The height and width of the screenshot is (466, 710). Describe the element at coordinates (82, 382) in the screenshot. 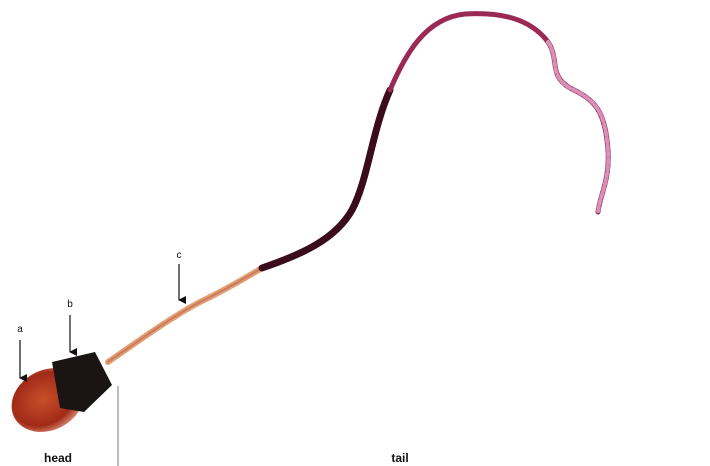

I see `acrosome-cap` at that location.